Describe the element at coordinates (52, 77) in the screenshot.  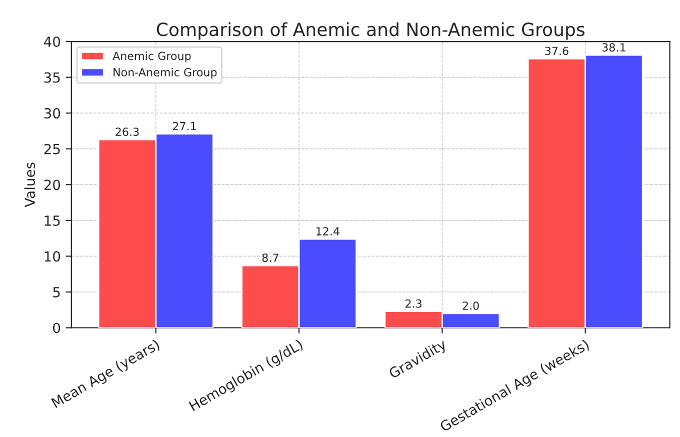
I see `y-tick-label: 35` at that location.